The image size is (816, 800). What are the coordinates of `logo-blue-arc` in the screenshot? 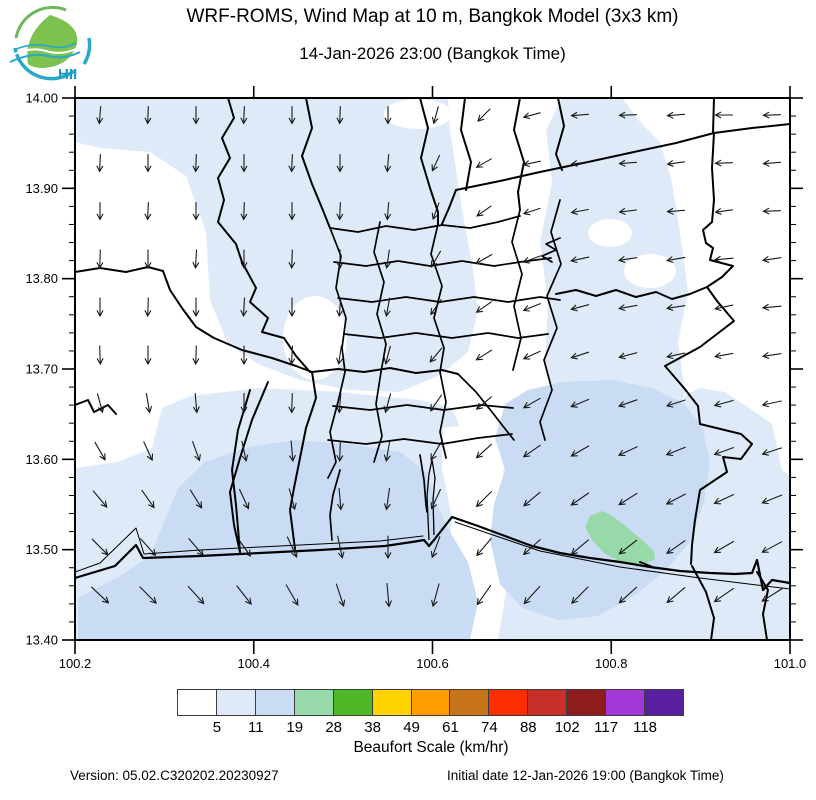 It's located at (44, 64).